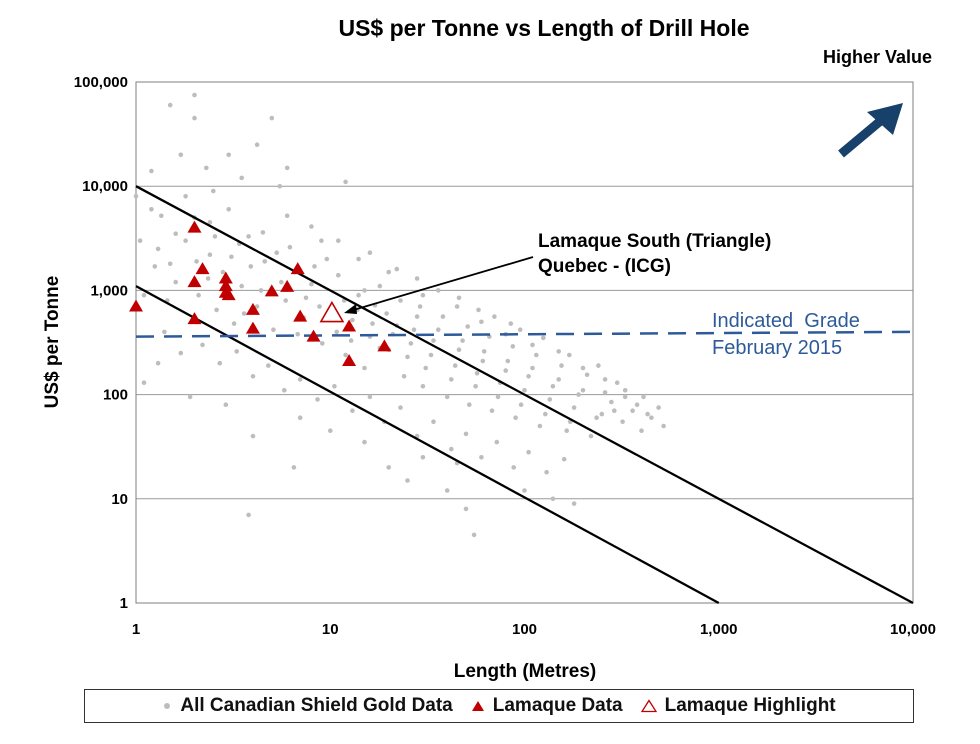  I want to click on legend-item-lamaque-data: Lamaque Data, so click(547, 706).